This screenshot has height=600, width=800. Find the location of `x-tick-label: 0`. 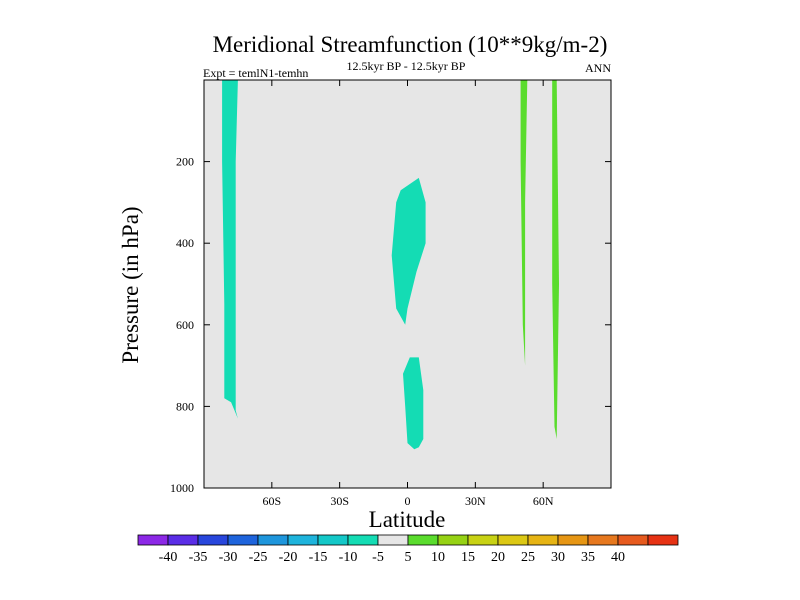

x-tick-label: 0 is located at coordinates (408, 501).